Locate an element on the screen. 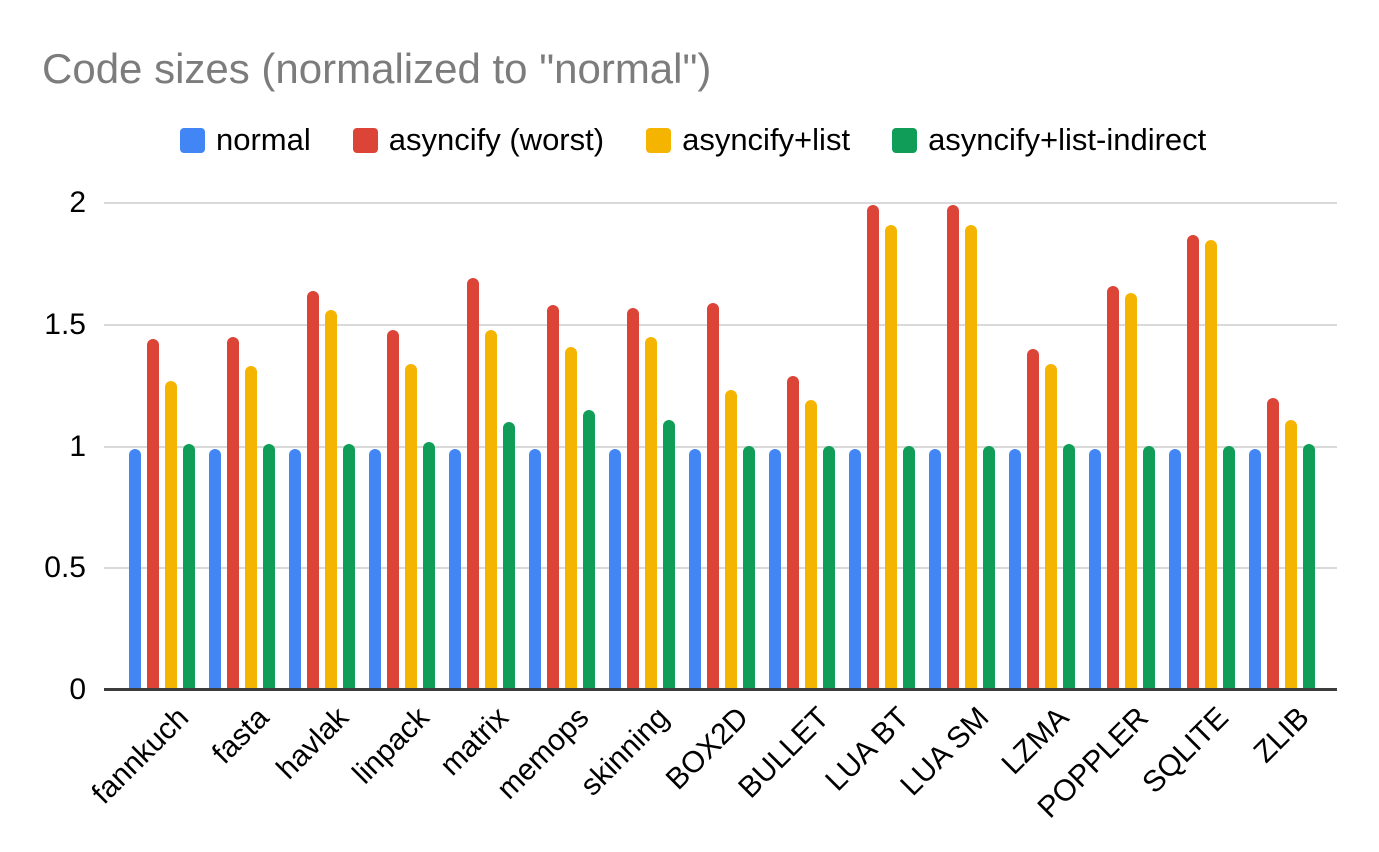 The image size is (1379, 852). x-axis-label: LUA SM is located at coordinates (945, 752).